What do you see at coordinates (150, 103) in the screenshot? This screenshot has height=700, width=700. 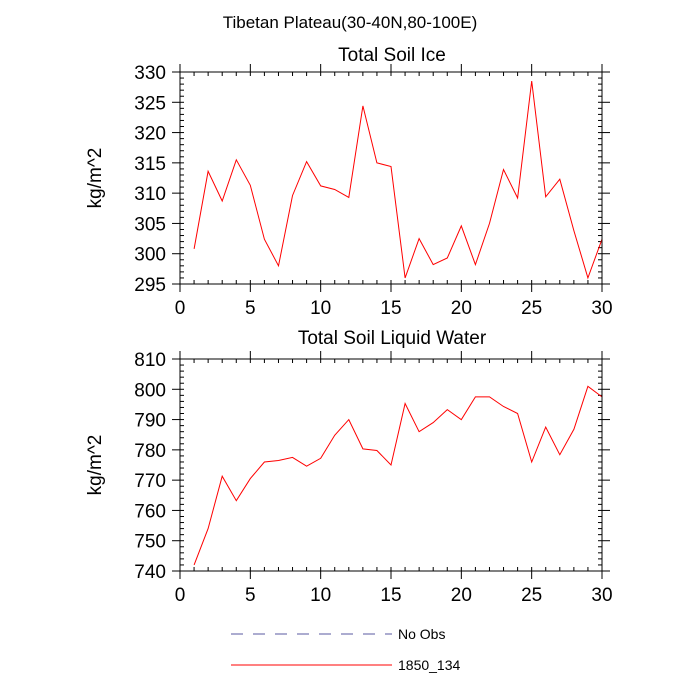 I see `y-tick-label: 325` at bounding box center [150, 103].